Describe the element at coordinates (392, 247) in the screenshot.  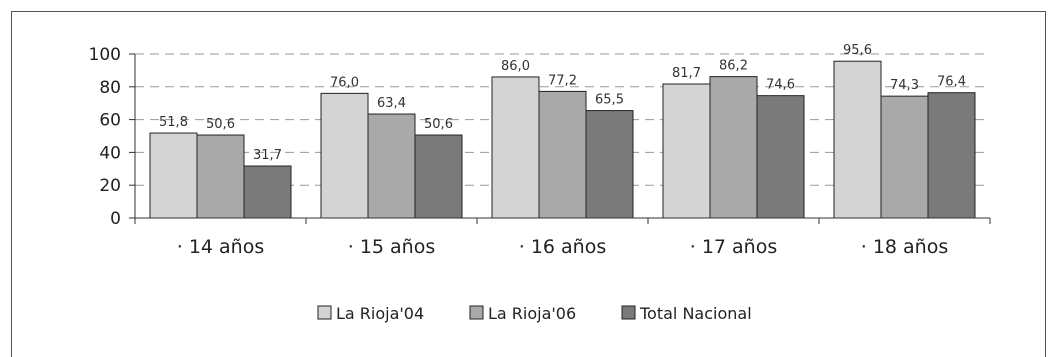
I see `x-tick-label: · 15 años` at that location.